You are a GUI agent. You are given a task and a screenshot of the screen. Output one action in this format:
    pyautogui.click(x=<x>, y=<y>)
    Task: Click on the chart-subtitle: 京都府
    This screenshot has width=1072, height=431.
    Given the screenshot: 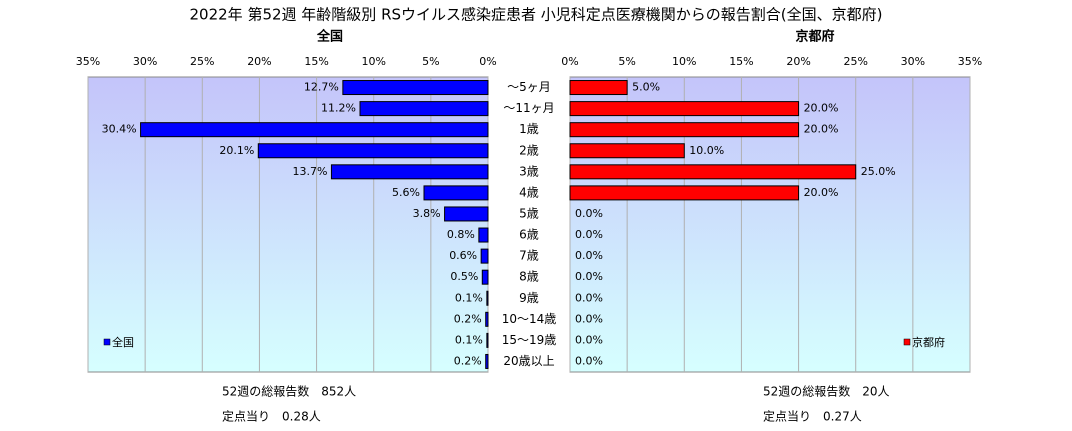 What is the action you would take?
    pyautogui.click(x=814, y=37)
    